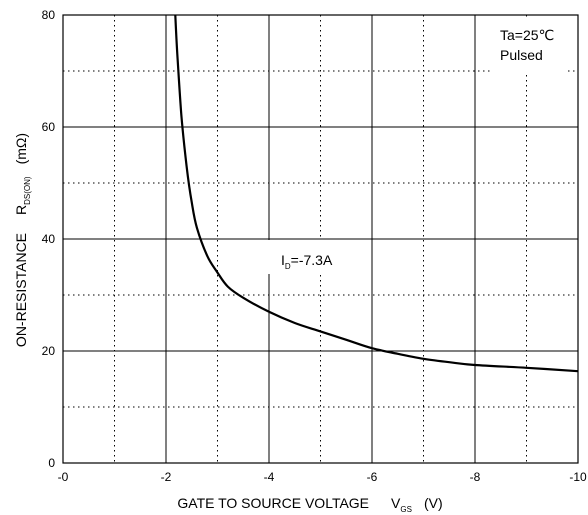  What do you see at coordinates (21, 290) in the screenshot?
I see `y-axis-label-text: ON-RESISTANCE` at bounding box center [21, 290].